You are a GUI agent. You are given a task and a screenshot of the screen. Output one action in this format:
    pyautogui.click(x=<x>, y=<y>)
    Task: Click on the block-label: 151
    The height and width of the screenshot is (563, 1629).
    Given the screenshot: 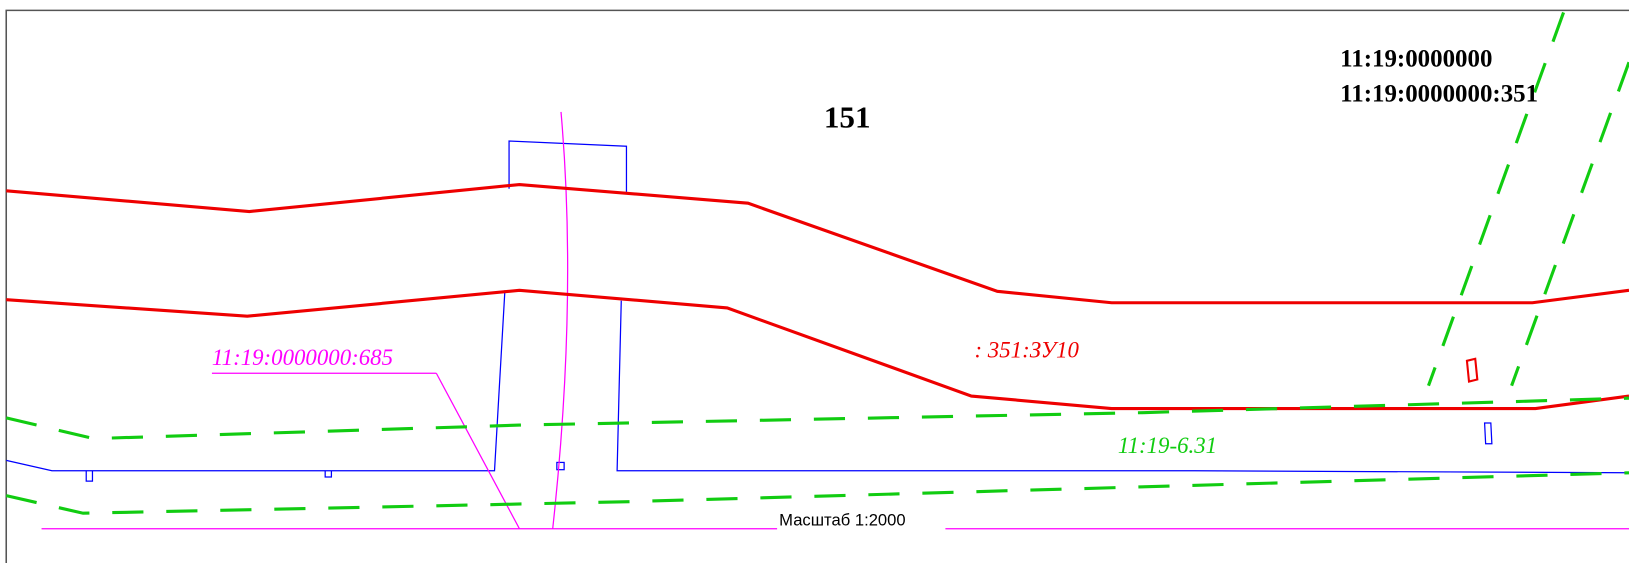 What is the action you would take?
    pyautogui.click(x=847, y=117)
    